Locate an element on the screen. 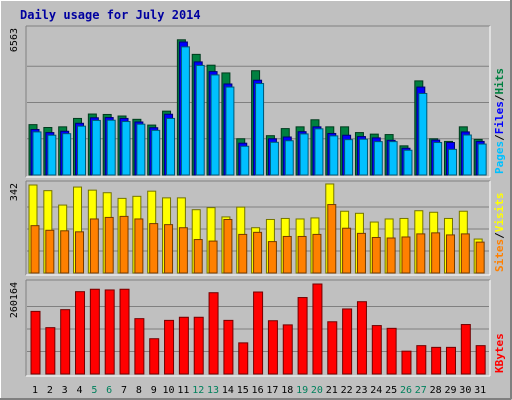 This screenshot has height=400, width=512. x-tick-label-16: 16 is located at coordinates (258, 390).